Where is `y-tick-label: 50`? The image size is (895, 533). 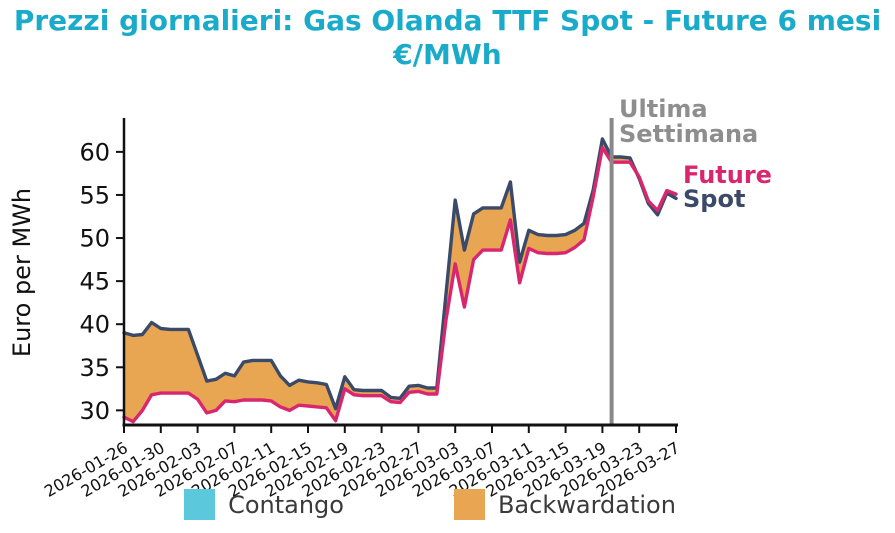
y-tick-label: 50 is located at coordinates (94, 239).